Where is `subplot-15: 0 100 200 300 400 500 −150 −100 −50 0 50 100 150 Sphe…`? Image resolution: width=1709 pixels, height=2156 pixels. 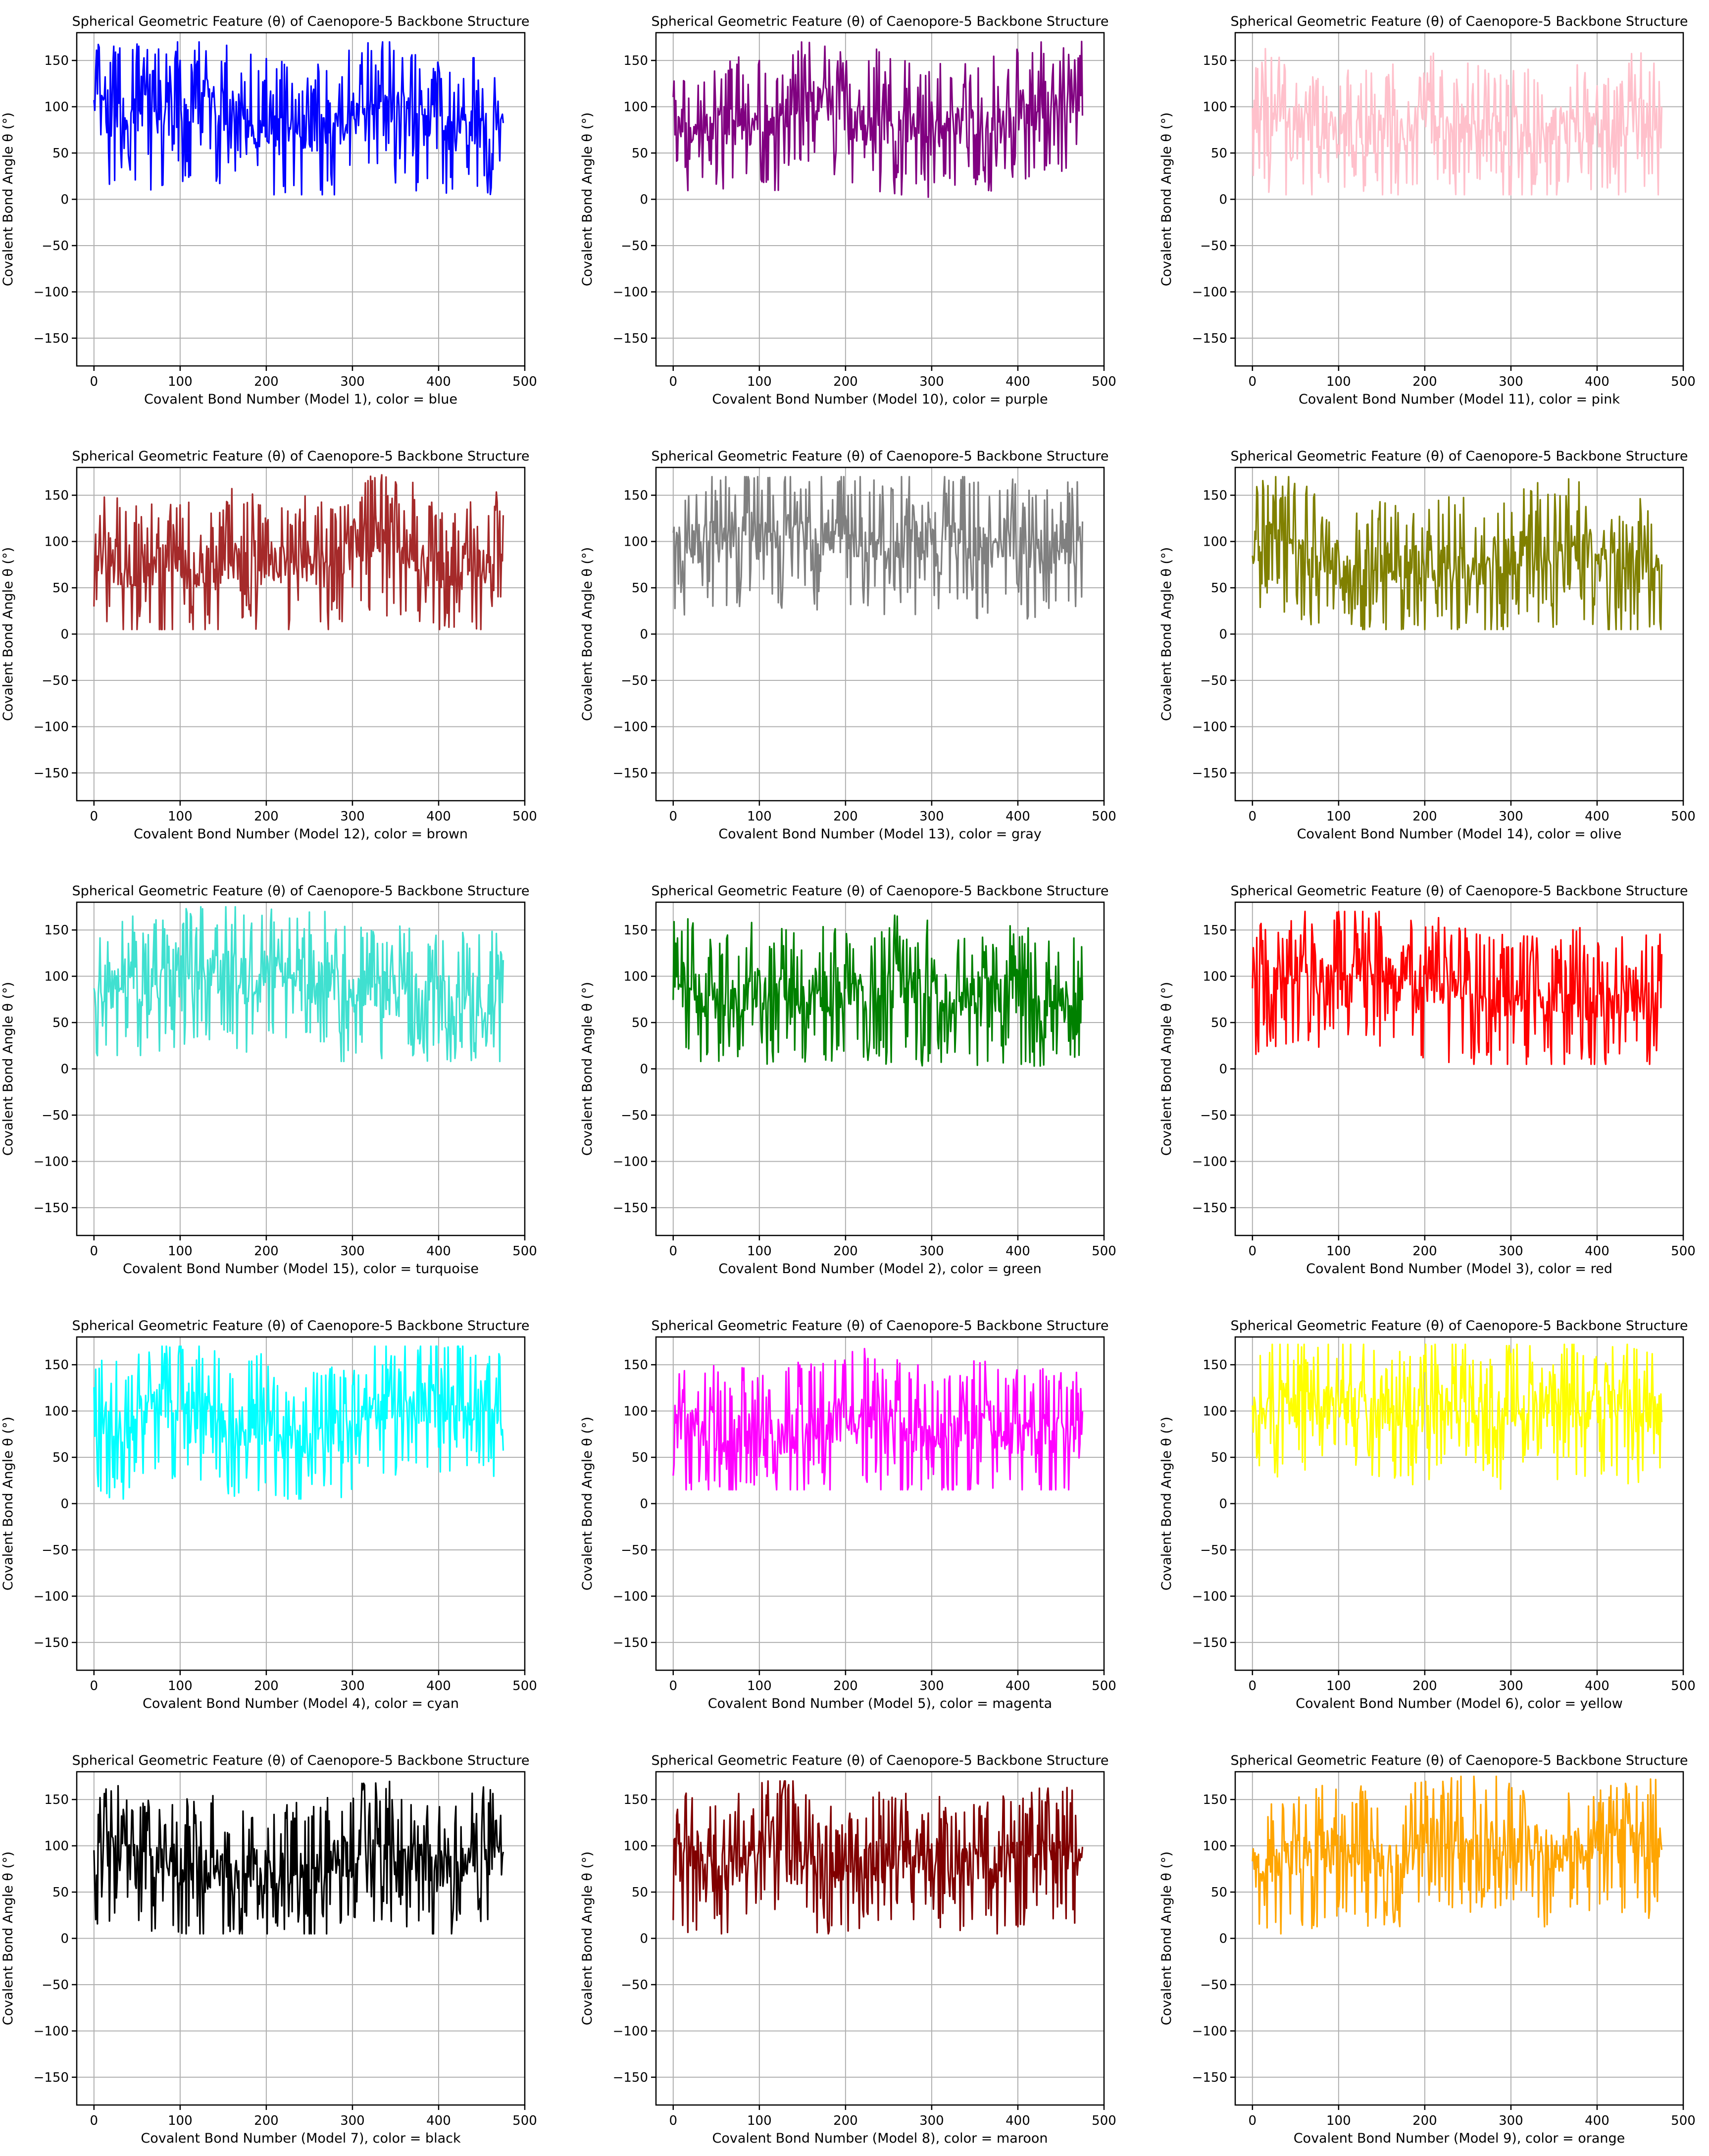
subplot-15: 0 100 200 300 400 500 −150 −100 −50 0 50 100 150 Sphe… is located at coordinates (1427, 1949).